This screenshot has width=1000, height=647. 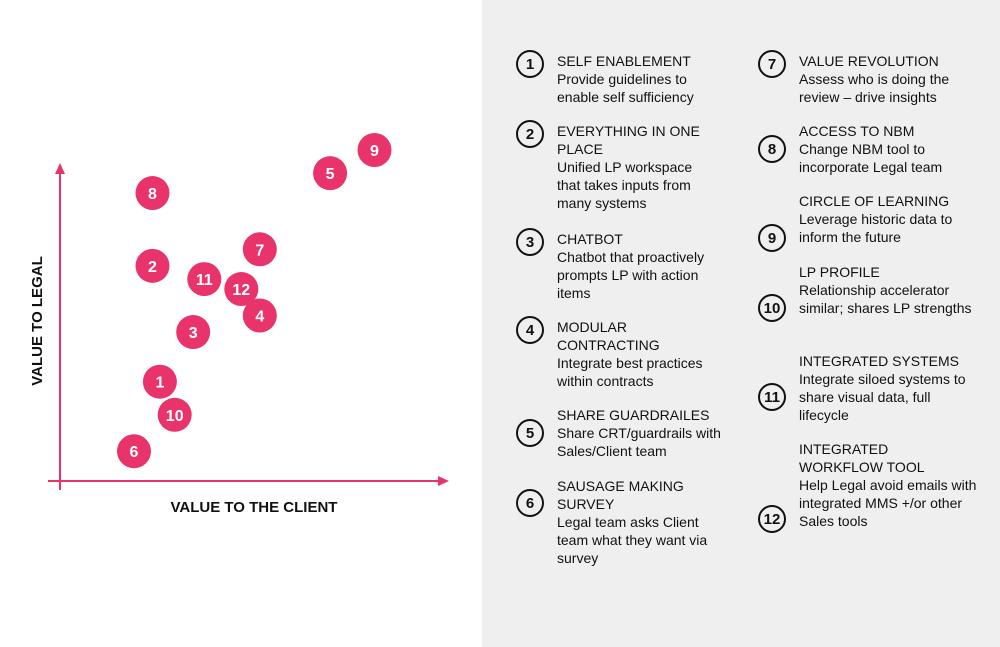 I want to click on legend-title: CHATBOT, so click(x=590, y=239).